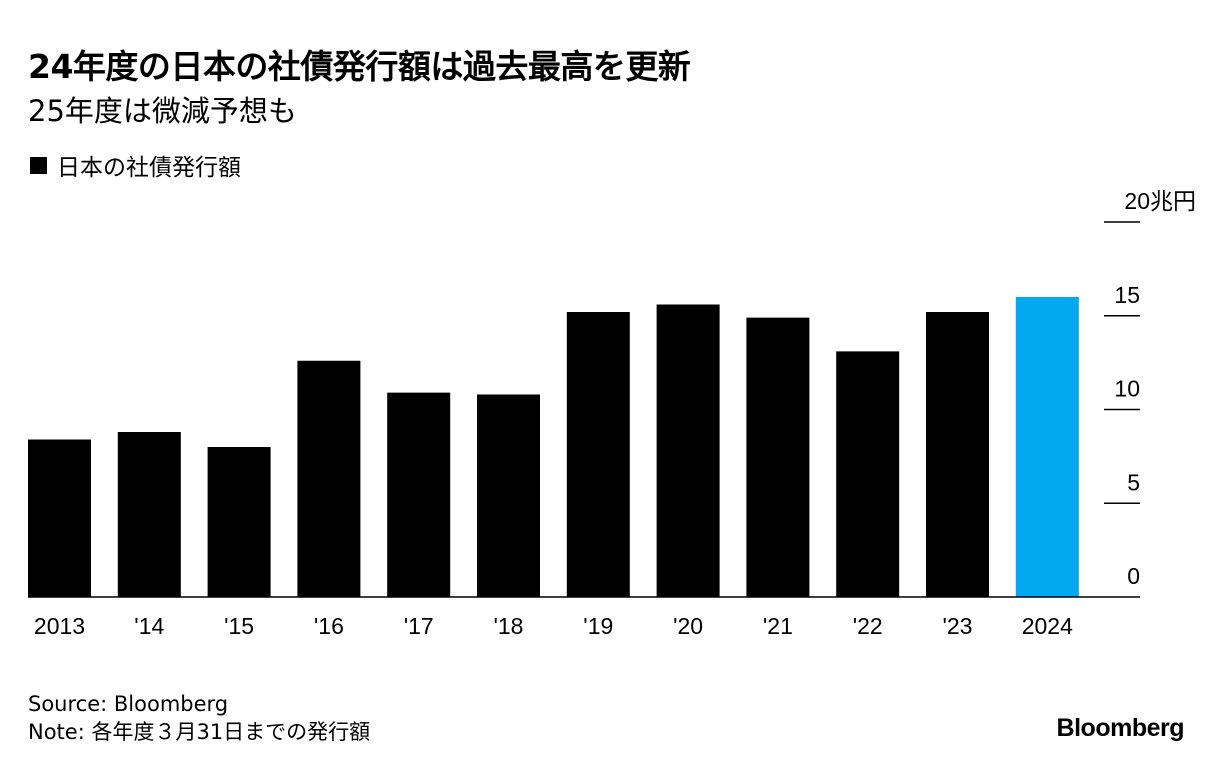 This screenshot has width=1224, height=772. What do you see at coordinates (688, 626) in the screenshot?
I see `x-tick-label-7: '20` at bounding box center [688, 626].